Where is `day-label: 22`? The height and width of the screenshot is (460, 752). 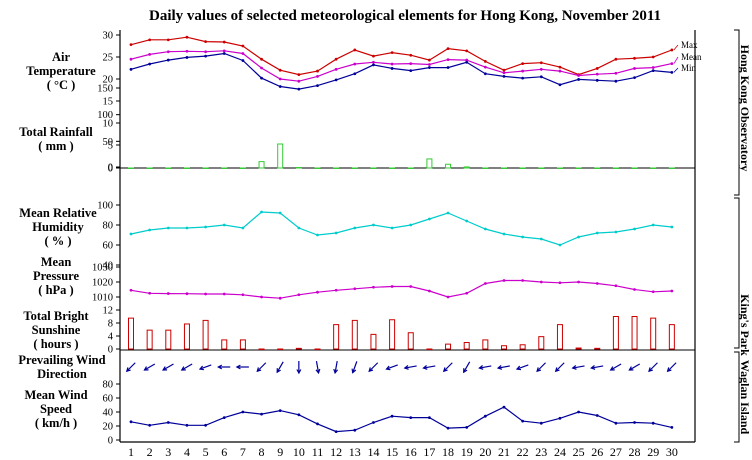 day-label: 22 is located at coordinates (523, 452).